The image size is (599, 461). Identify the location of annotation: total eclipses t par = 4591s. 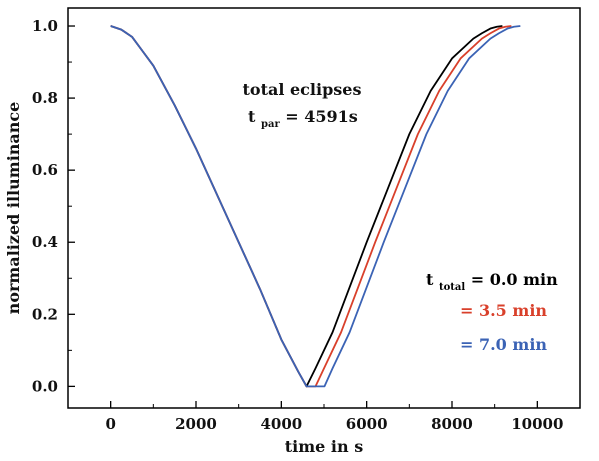
(297, 104).